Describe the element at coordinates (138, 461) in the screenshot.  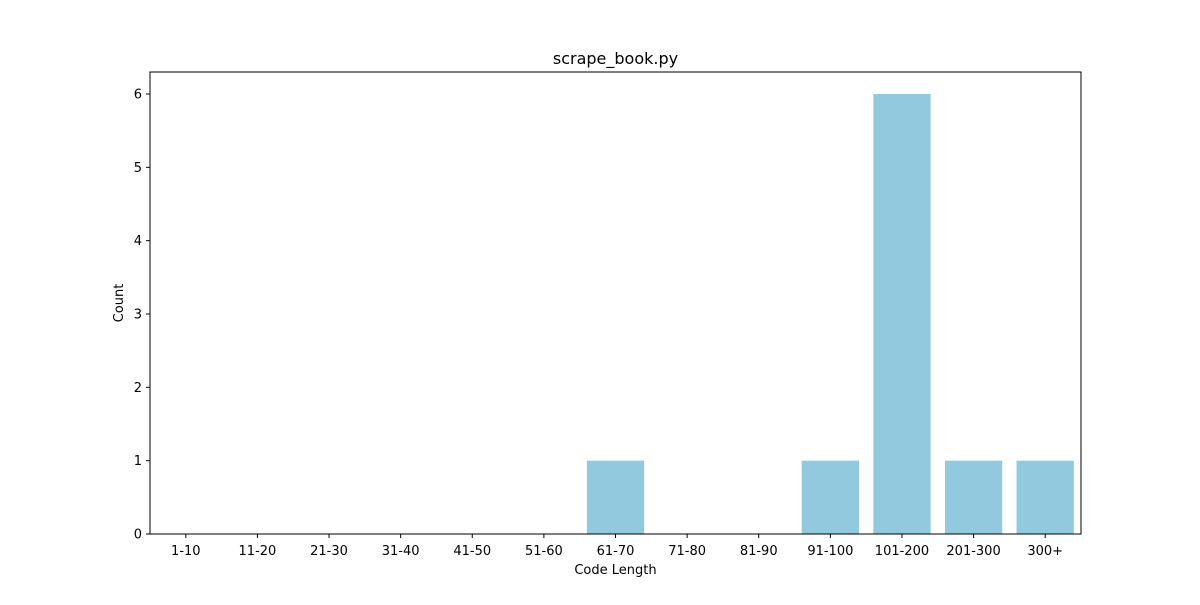
I see `y-tick-label: 1` at that location.